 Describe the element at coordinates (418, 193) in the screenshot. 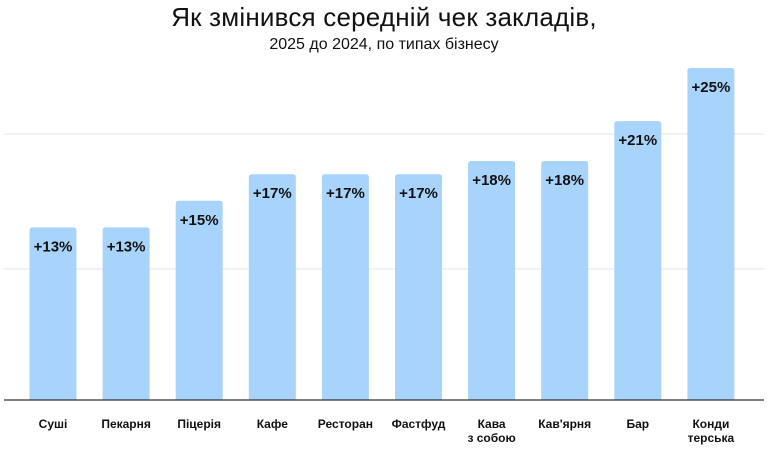

I see `value-label-5: +17%` at that location.